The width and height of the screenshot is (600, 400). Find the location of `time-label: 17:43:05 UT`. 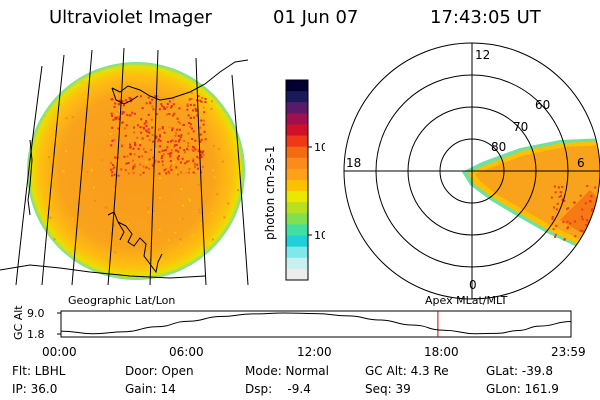

time-label: 17:43:05 UT is located at coordinates (485, 17).